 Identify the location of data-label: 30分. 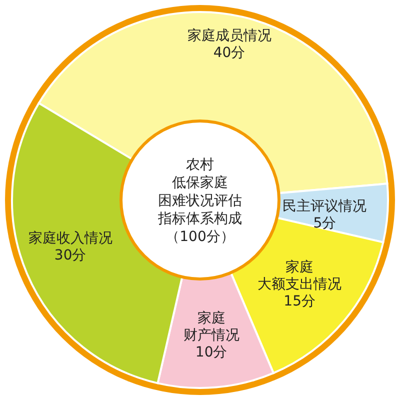
(70, 255).